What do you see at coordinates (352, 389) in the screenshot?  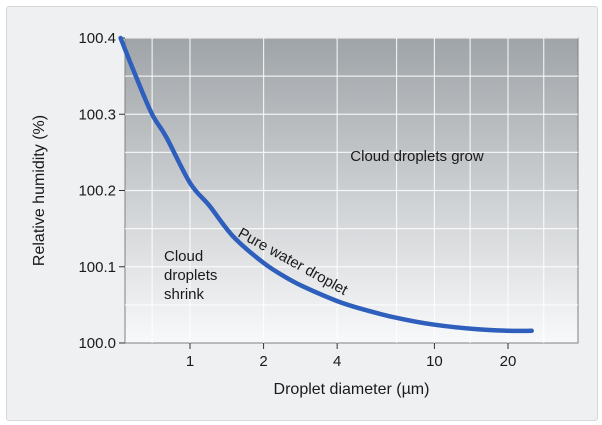 I see `x-axis-title: Droplet diameter (µm)` at bounding box center [352, 389].